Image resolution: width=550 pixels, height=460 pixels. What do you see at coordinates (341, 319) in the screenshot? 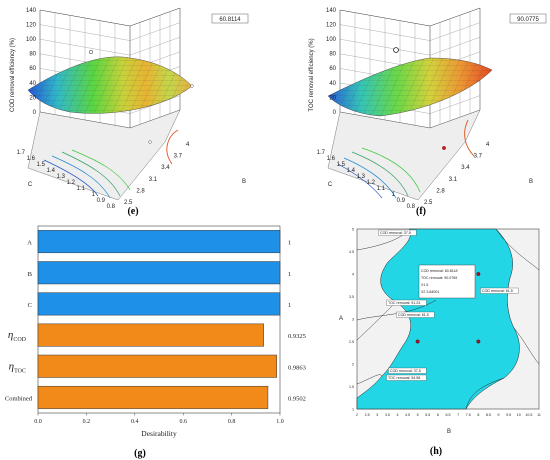
I see `panel-h-y-axis-label: A` at bounding box center [341, 319].